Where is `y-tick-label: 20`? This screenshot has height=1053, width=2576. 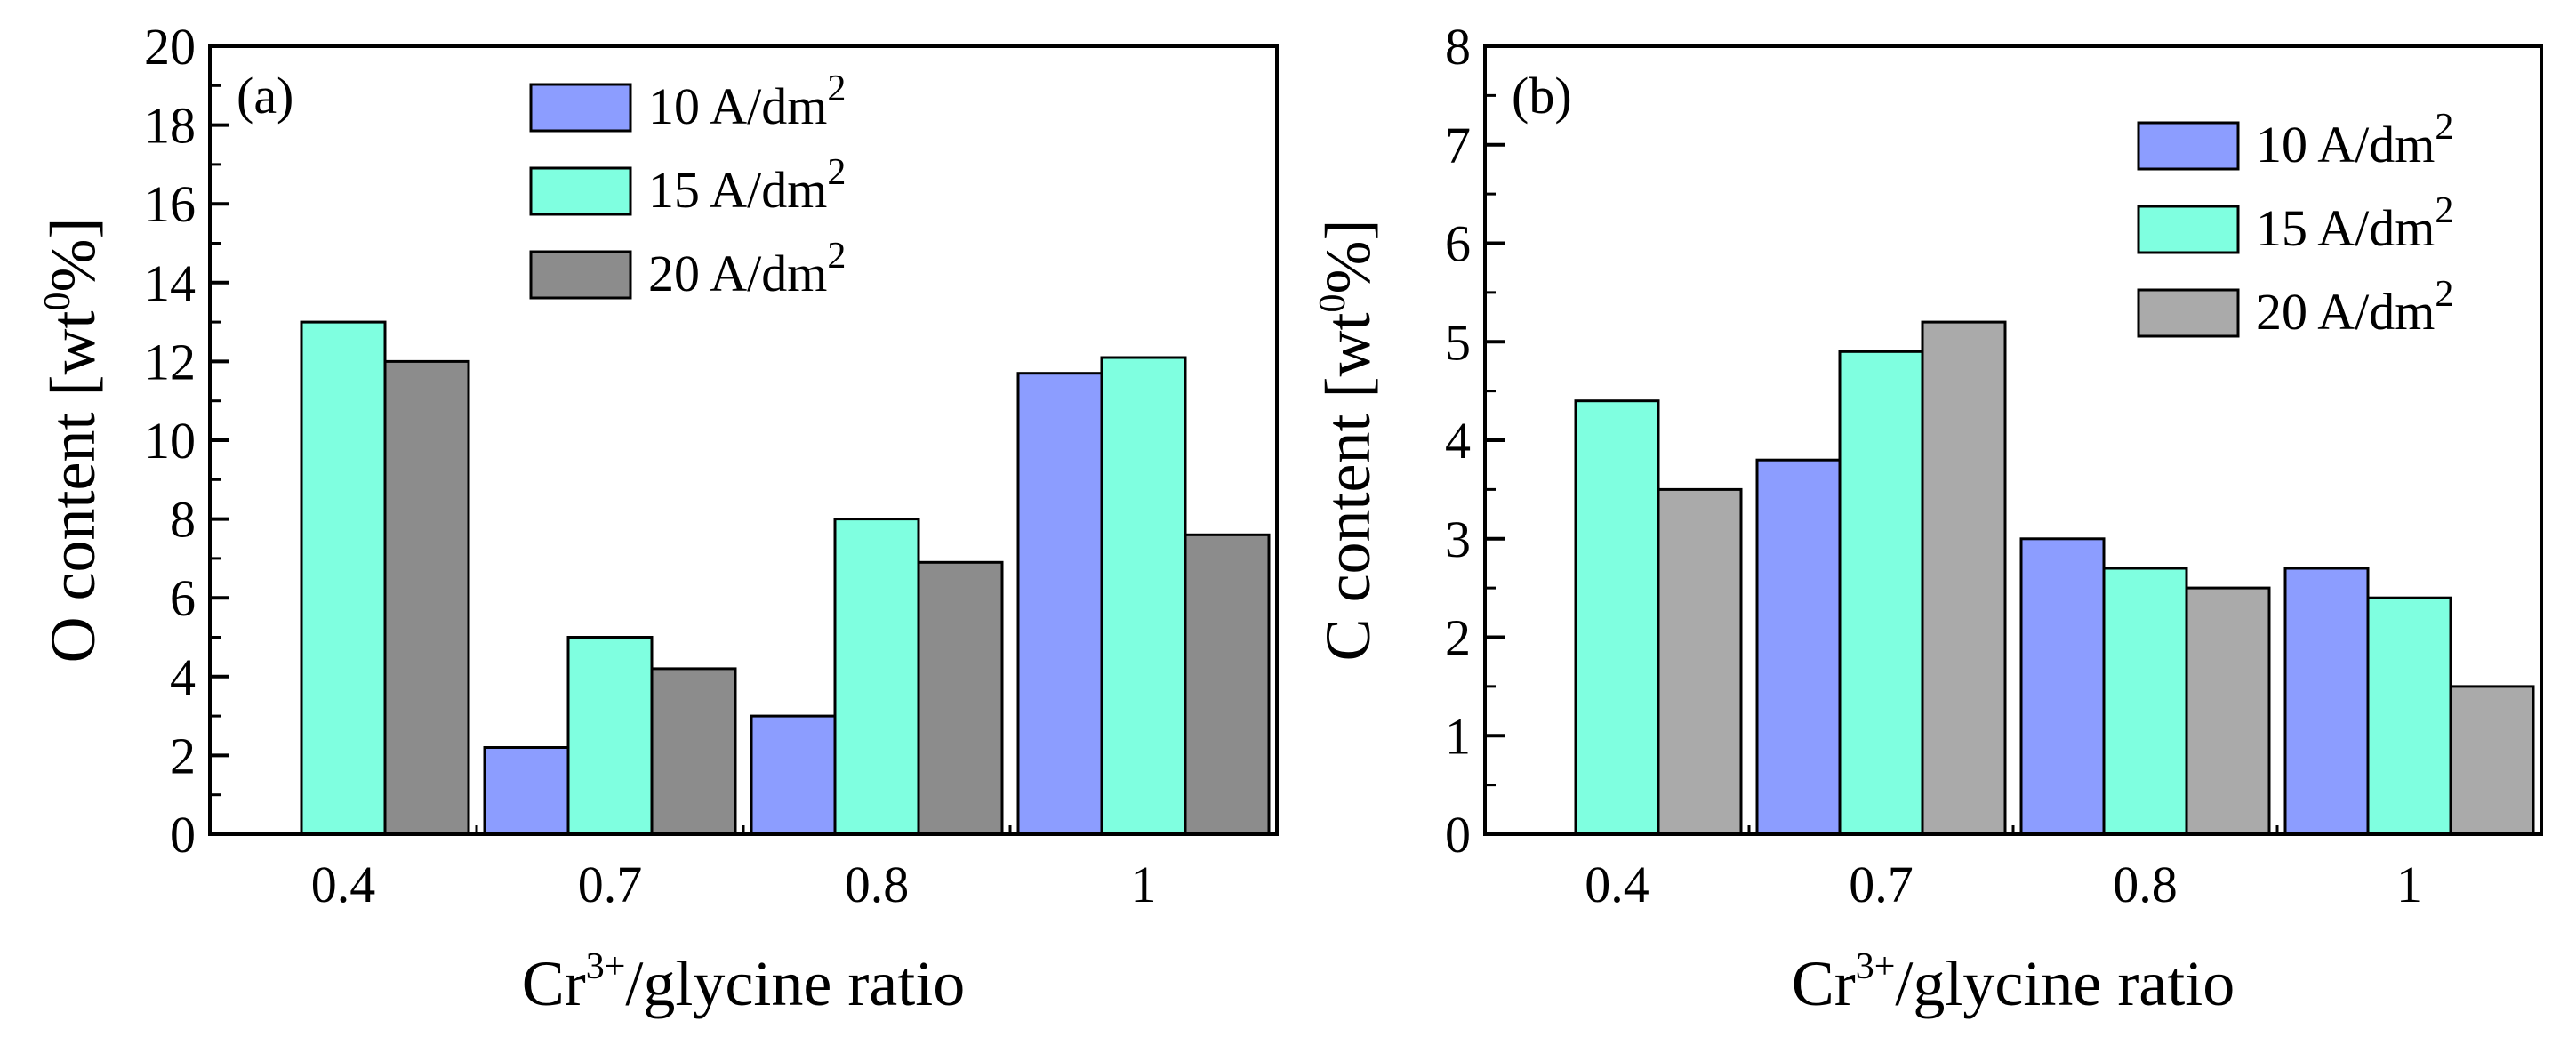 y-tick-label: 20 is located at coordinates (170, 47).